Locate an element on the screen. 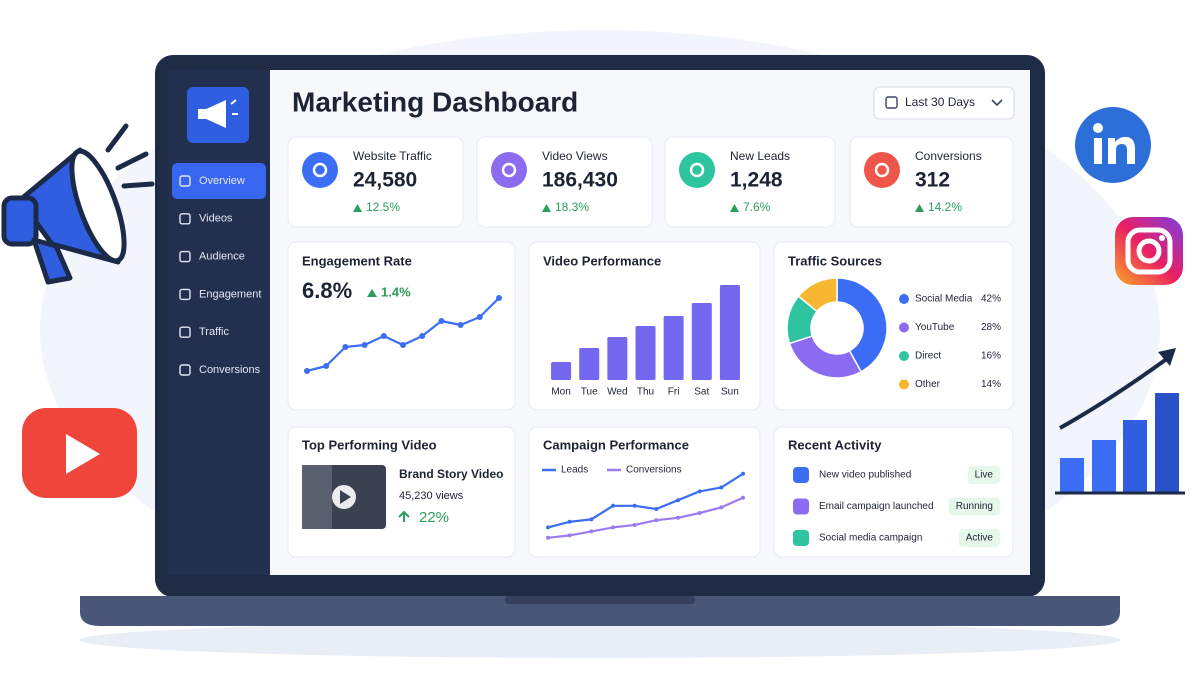 The image size is (1200, 675). nav-item: Videos is located at coordinates (216, 219).